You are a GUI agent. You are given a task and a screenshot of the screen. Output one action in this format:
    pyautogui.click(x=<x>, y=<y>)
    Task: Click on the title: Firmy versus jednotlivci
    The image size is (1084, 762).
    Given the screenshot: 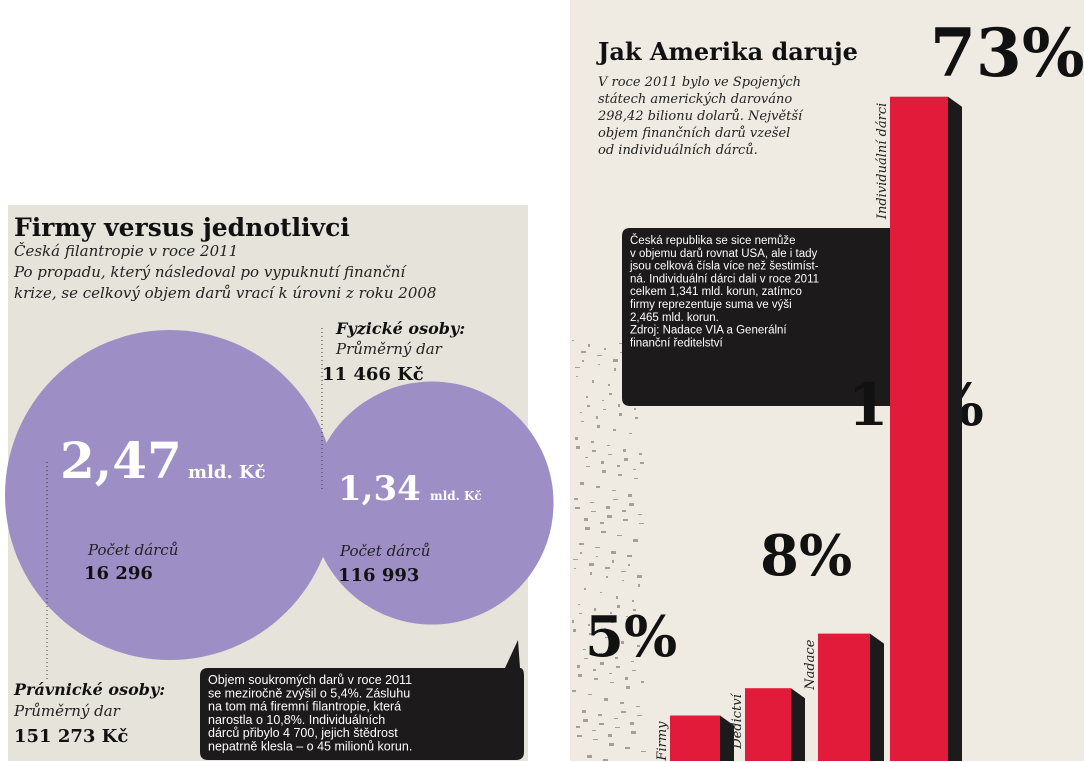 What is the action you would take?
    pyautogui.click(x=182, y=227)
    